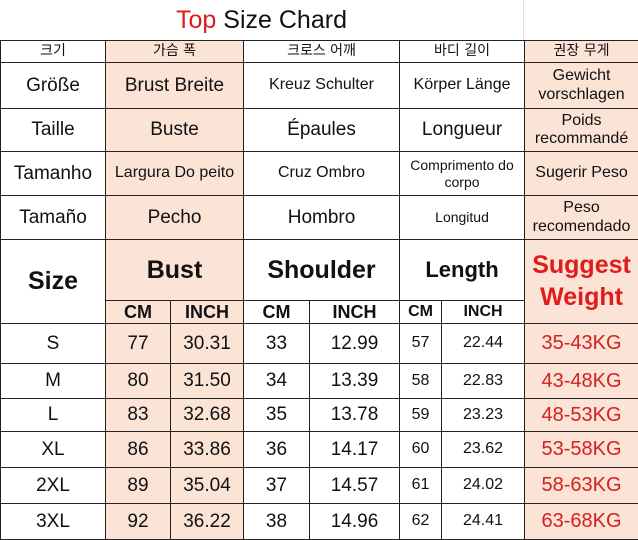  Describe the element at coordinates (175, 174) in the screenshot. I see `label-bust: Largura Do peito` at that location.